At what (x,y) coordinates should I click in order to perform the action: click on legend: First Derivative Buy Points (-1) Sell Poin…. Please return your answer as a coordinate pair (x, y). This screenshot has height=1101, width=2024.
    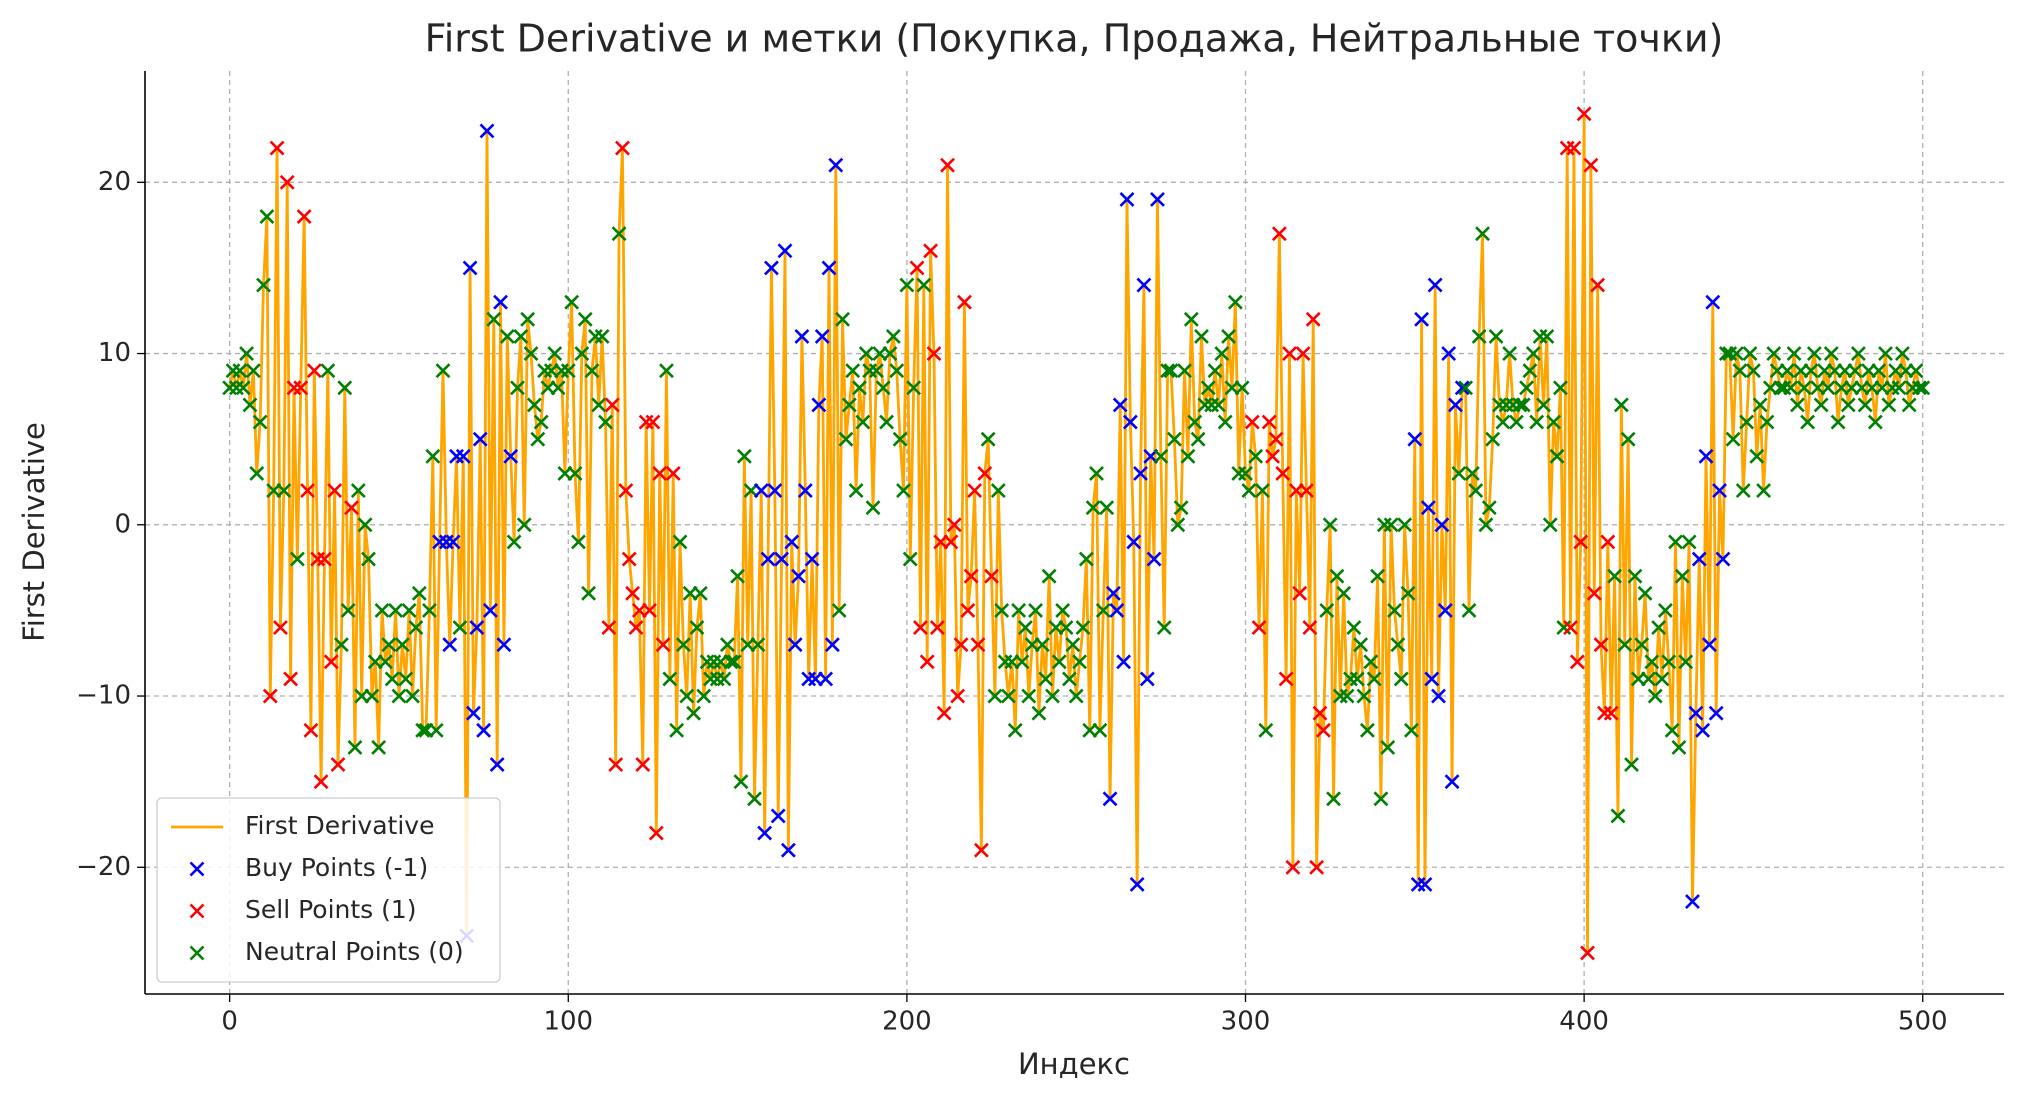
    Looking at the image, I should click on (328, 890).